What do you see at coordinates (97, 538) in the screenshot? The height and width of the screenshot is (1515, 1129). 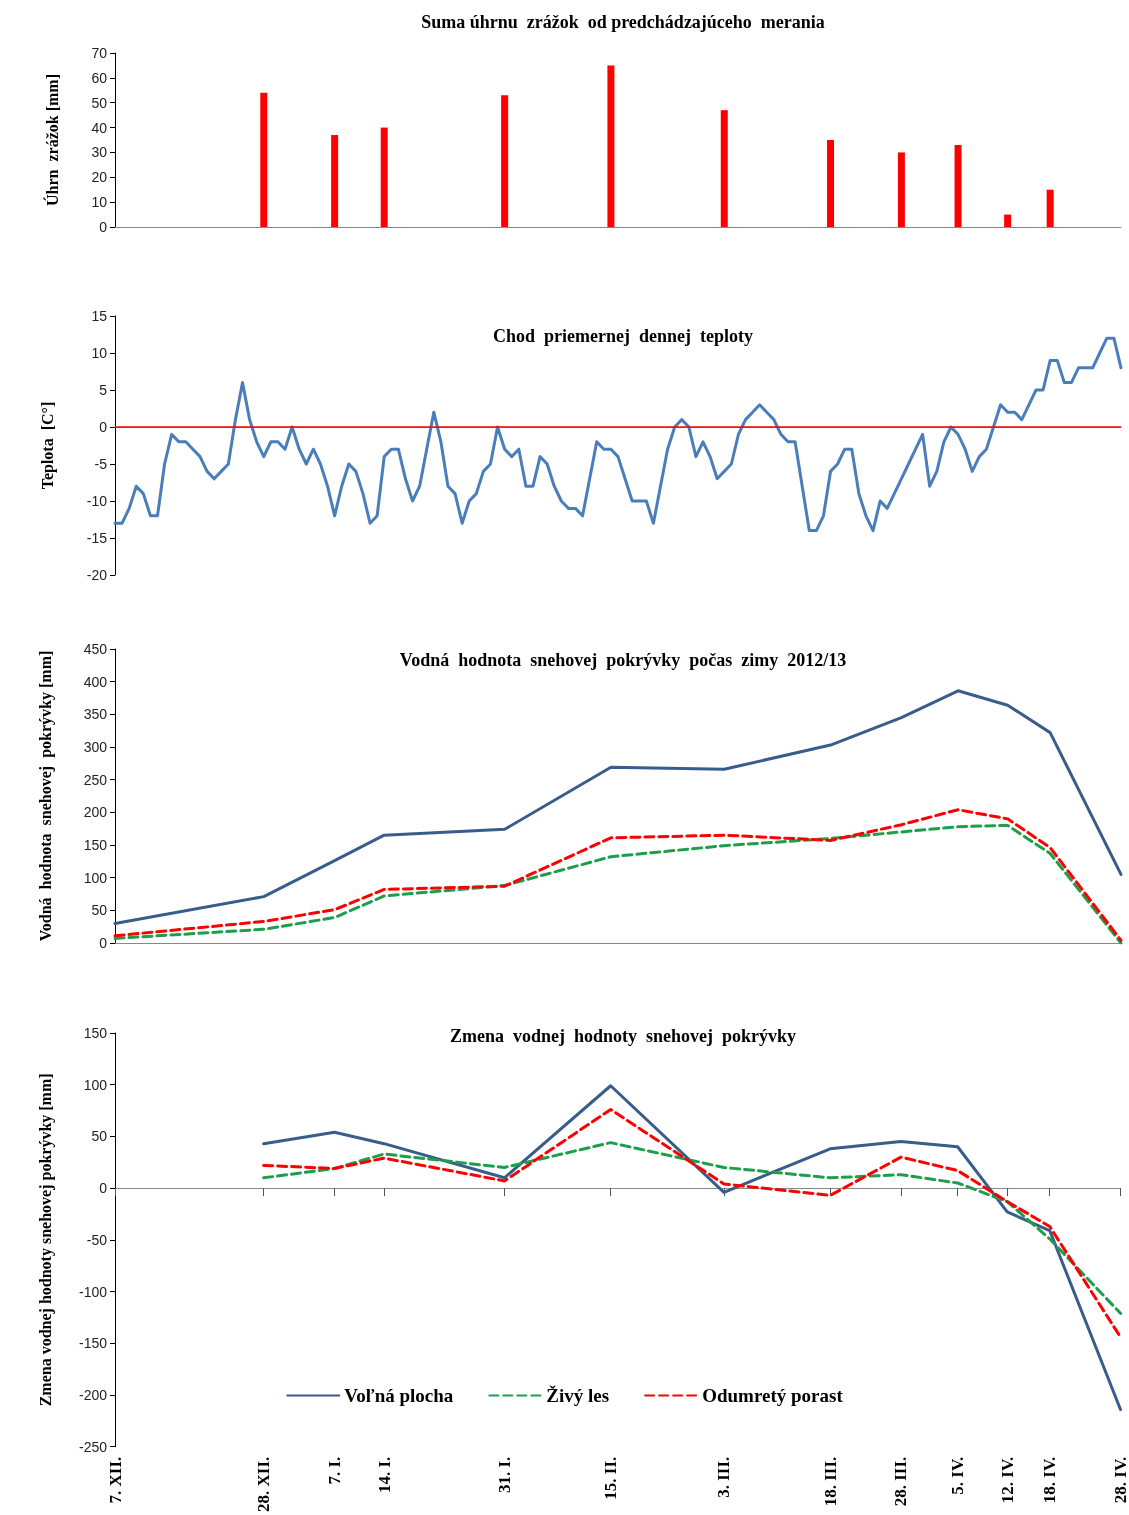 I see `y-tick-label: -15` at bounding box center [97, 538].